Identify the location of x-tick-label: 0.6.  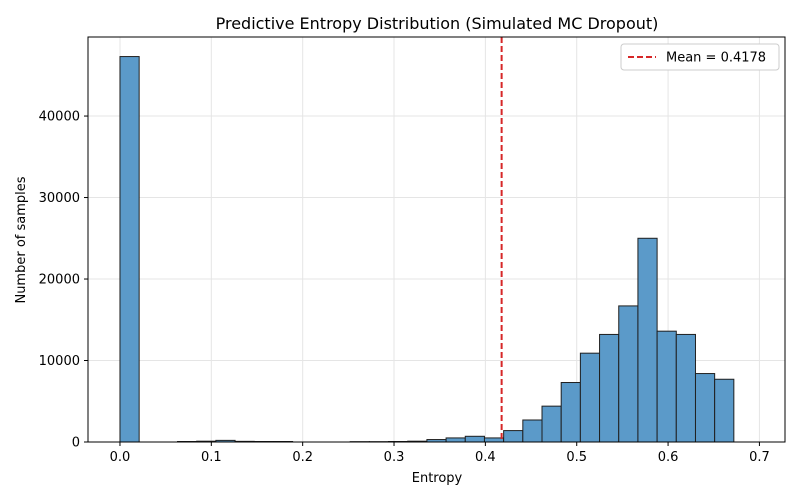
(668, 457).